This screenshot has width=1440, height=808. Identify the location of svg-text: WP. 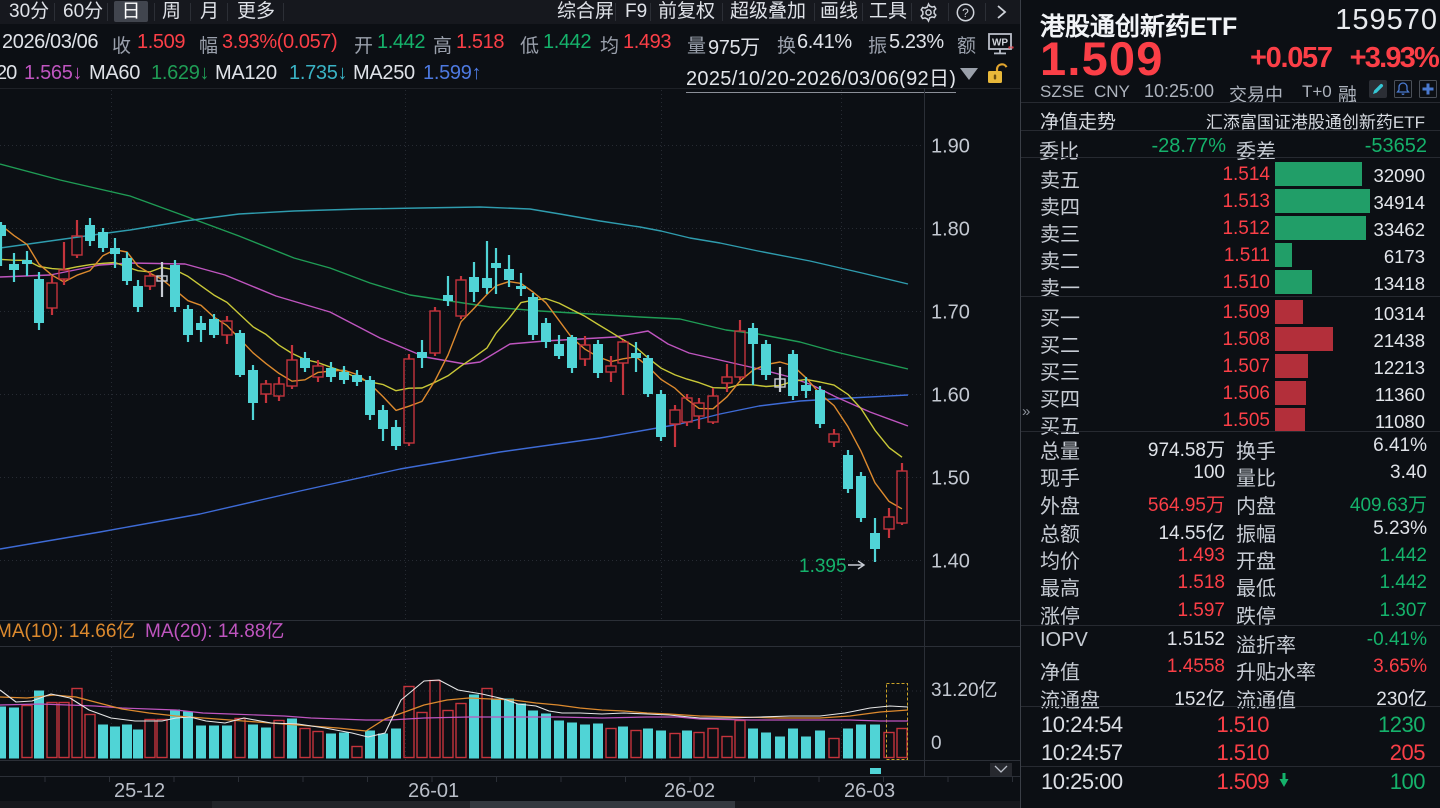
(1000, 43).